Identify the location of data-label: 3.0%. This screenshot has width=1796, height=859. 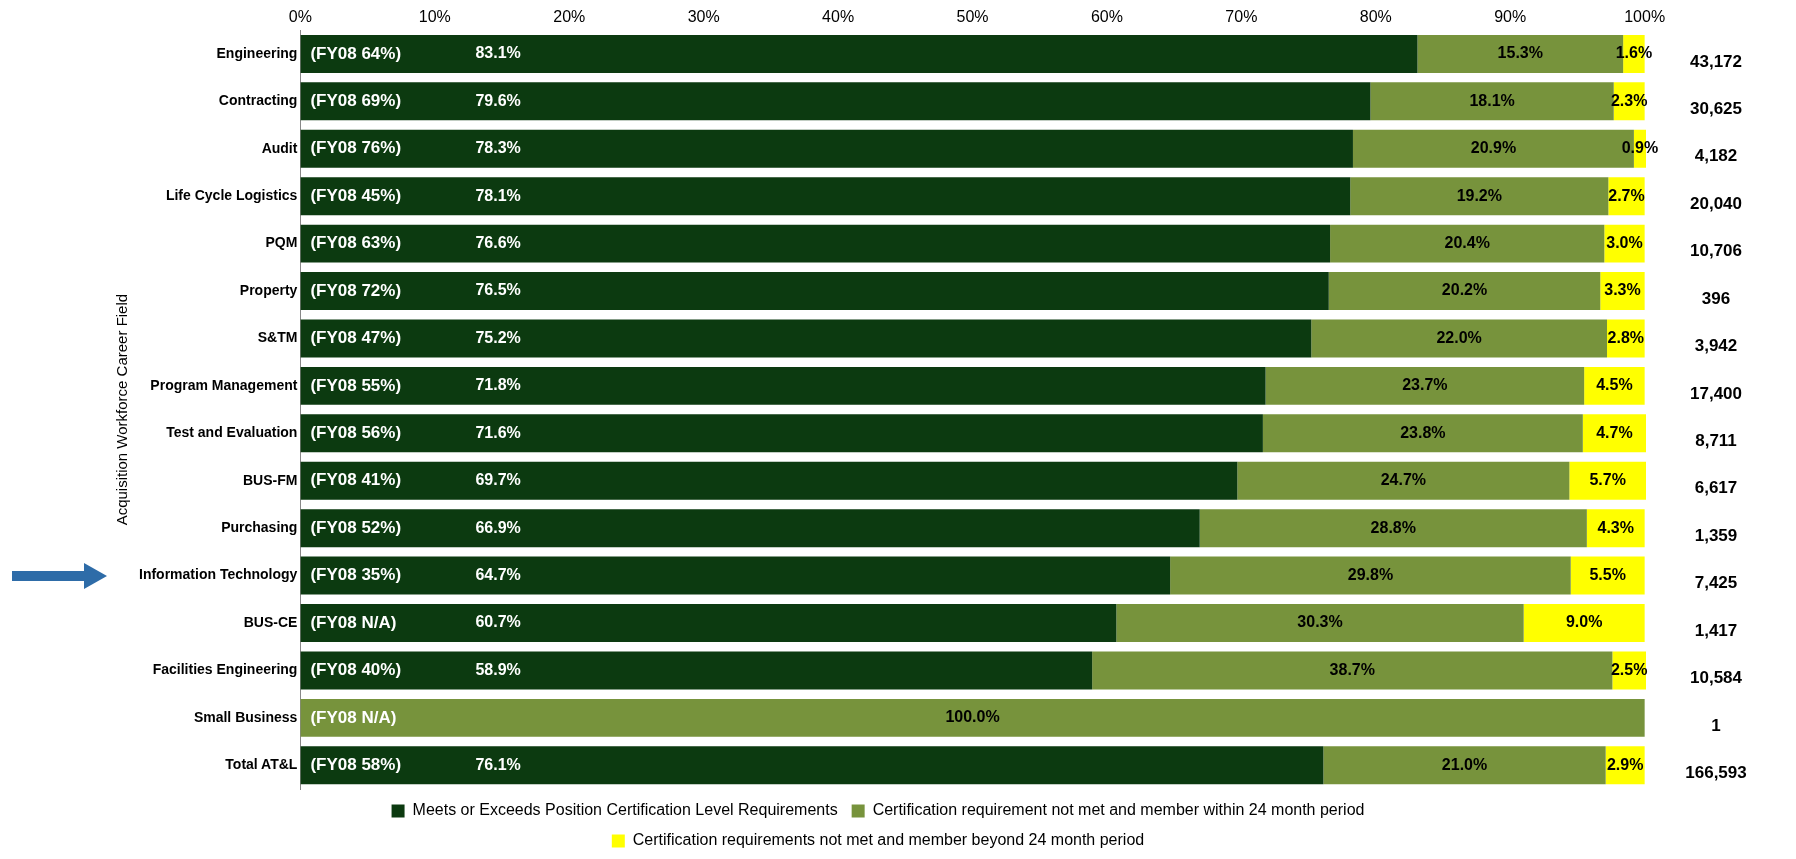
(1624, 243).